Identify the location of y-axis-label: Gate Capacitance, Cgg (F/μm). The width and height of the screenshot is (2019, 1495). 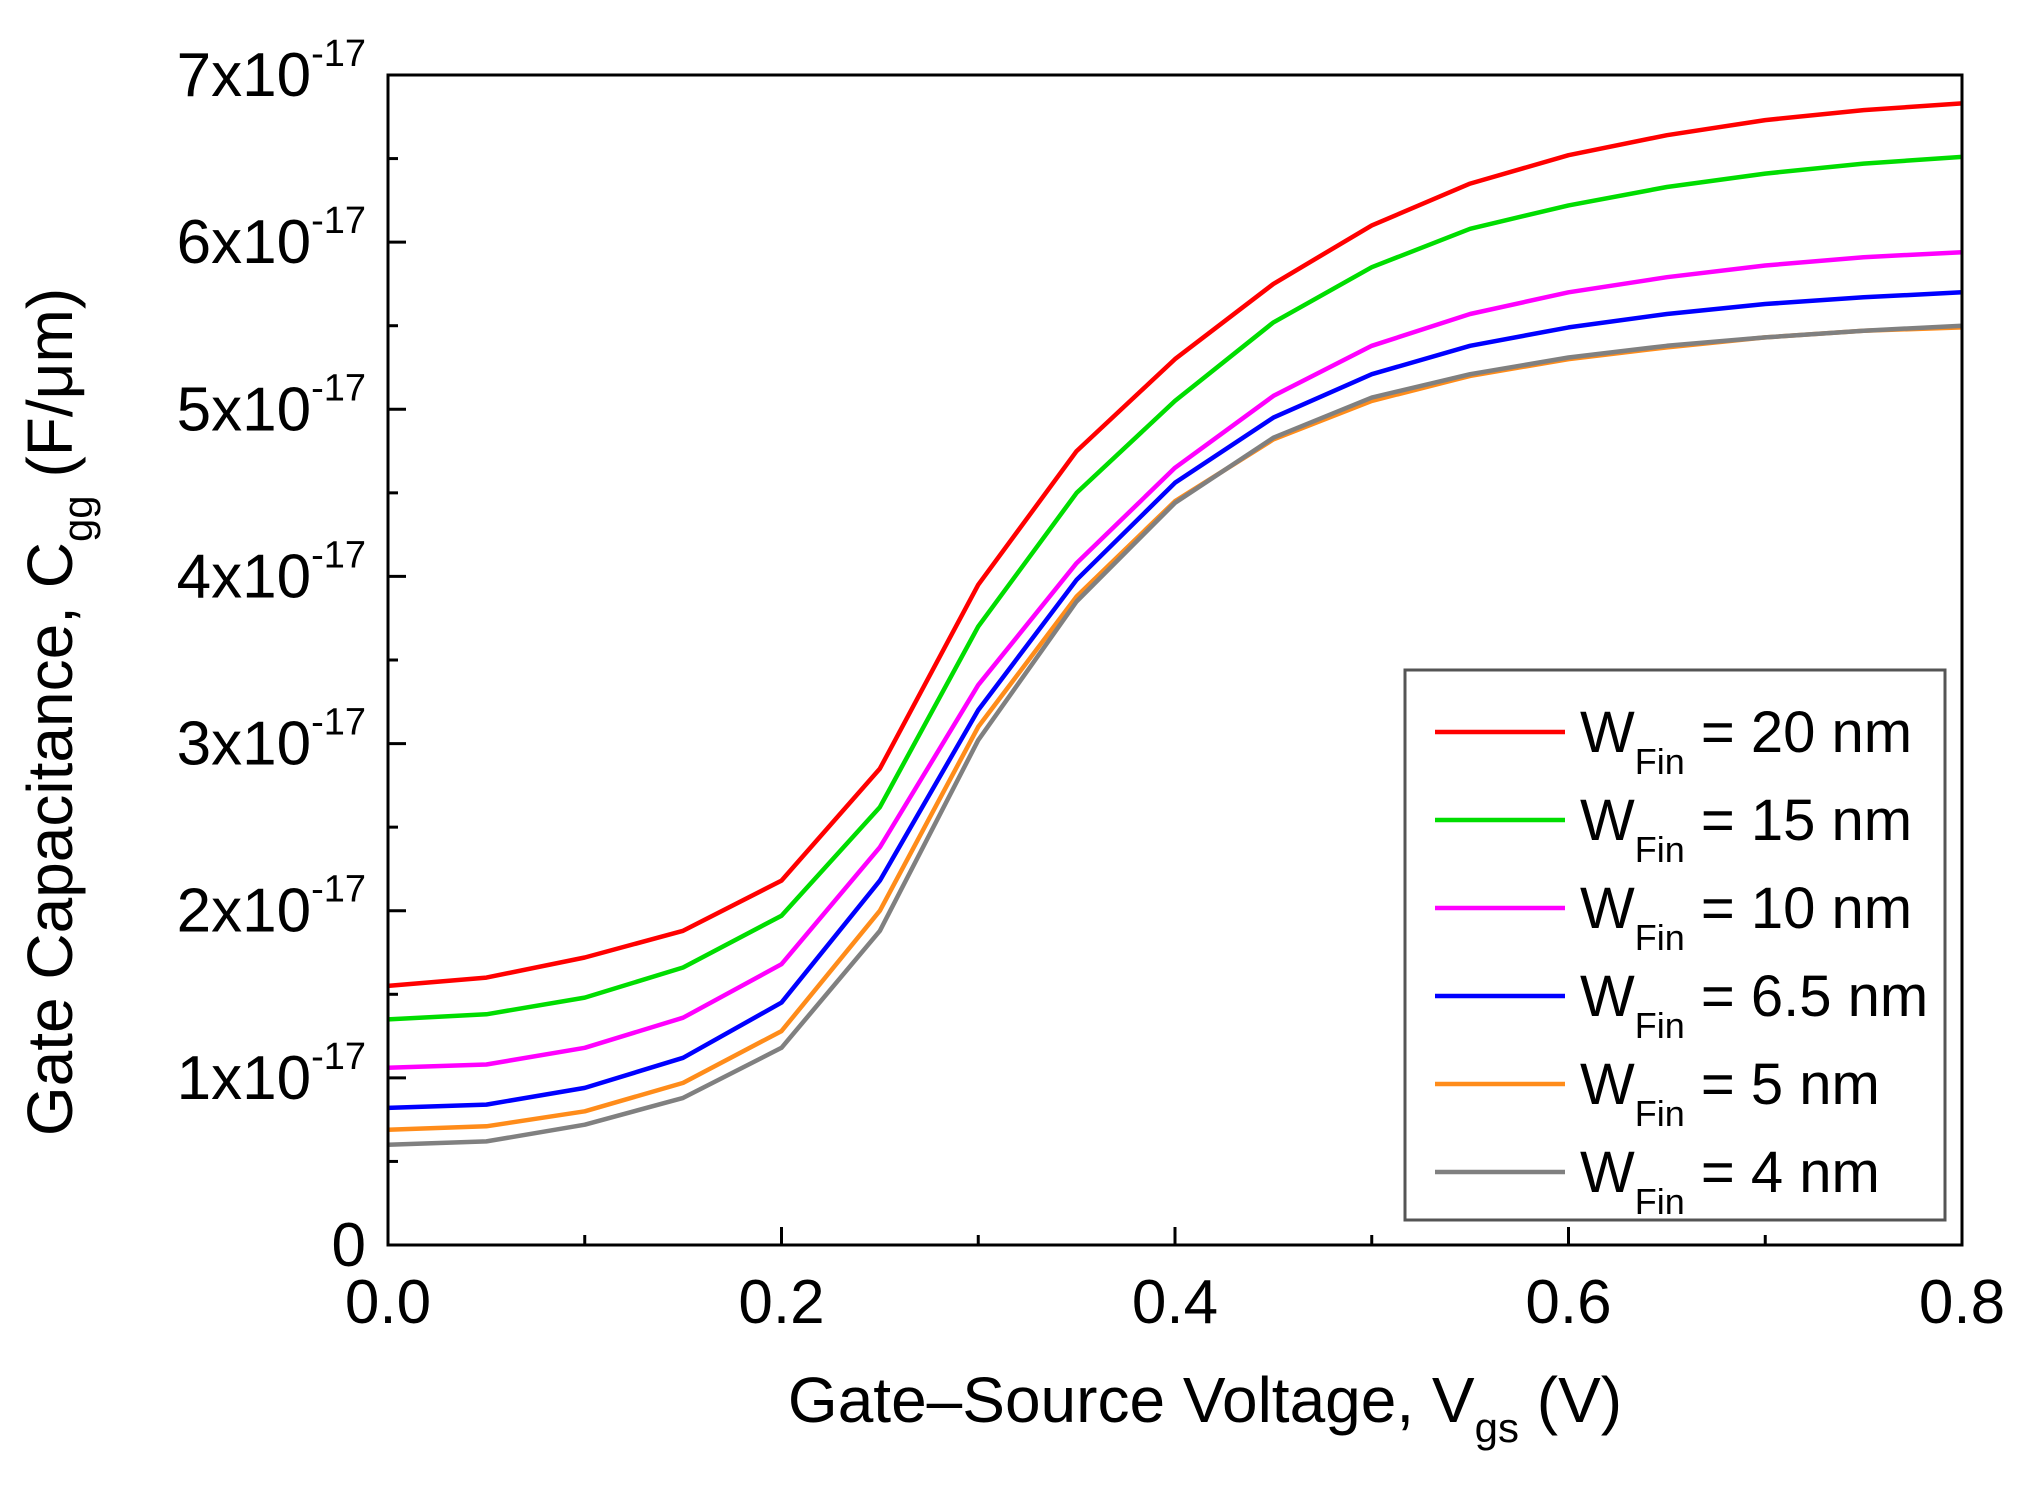
(57, 712).